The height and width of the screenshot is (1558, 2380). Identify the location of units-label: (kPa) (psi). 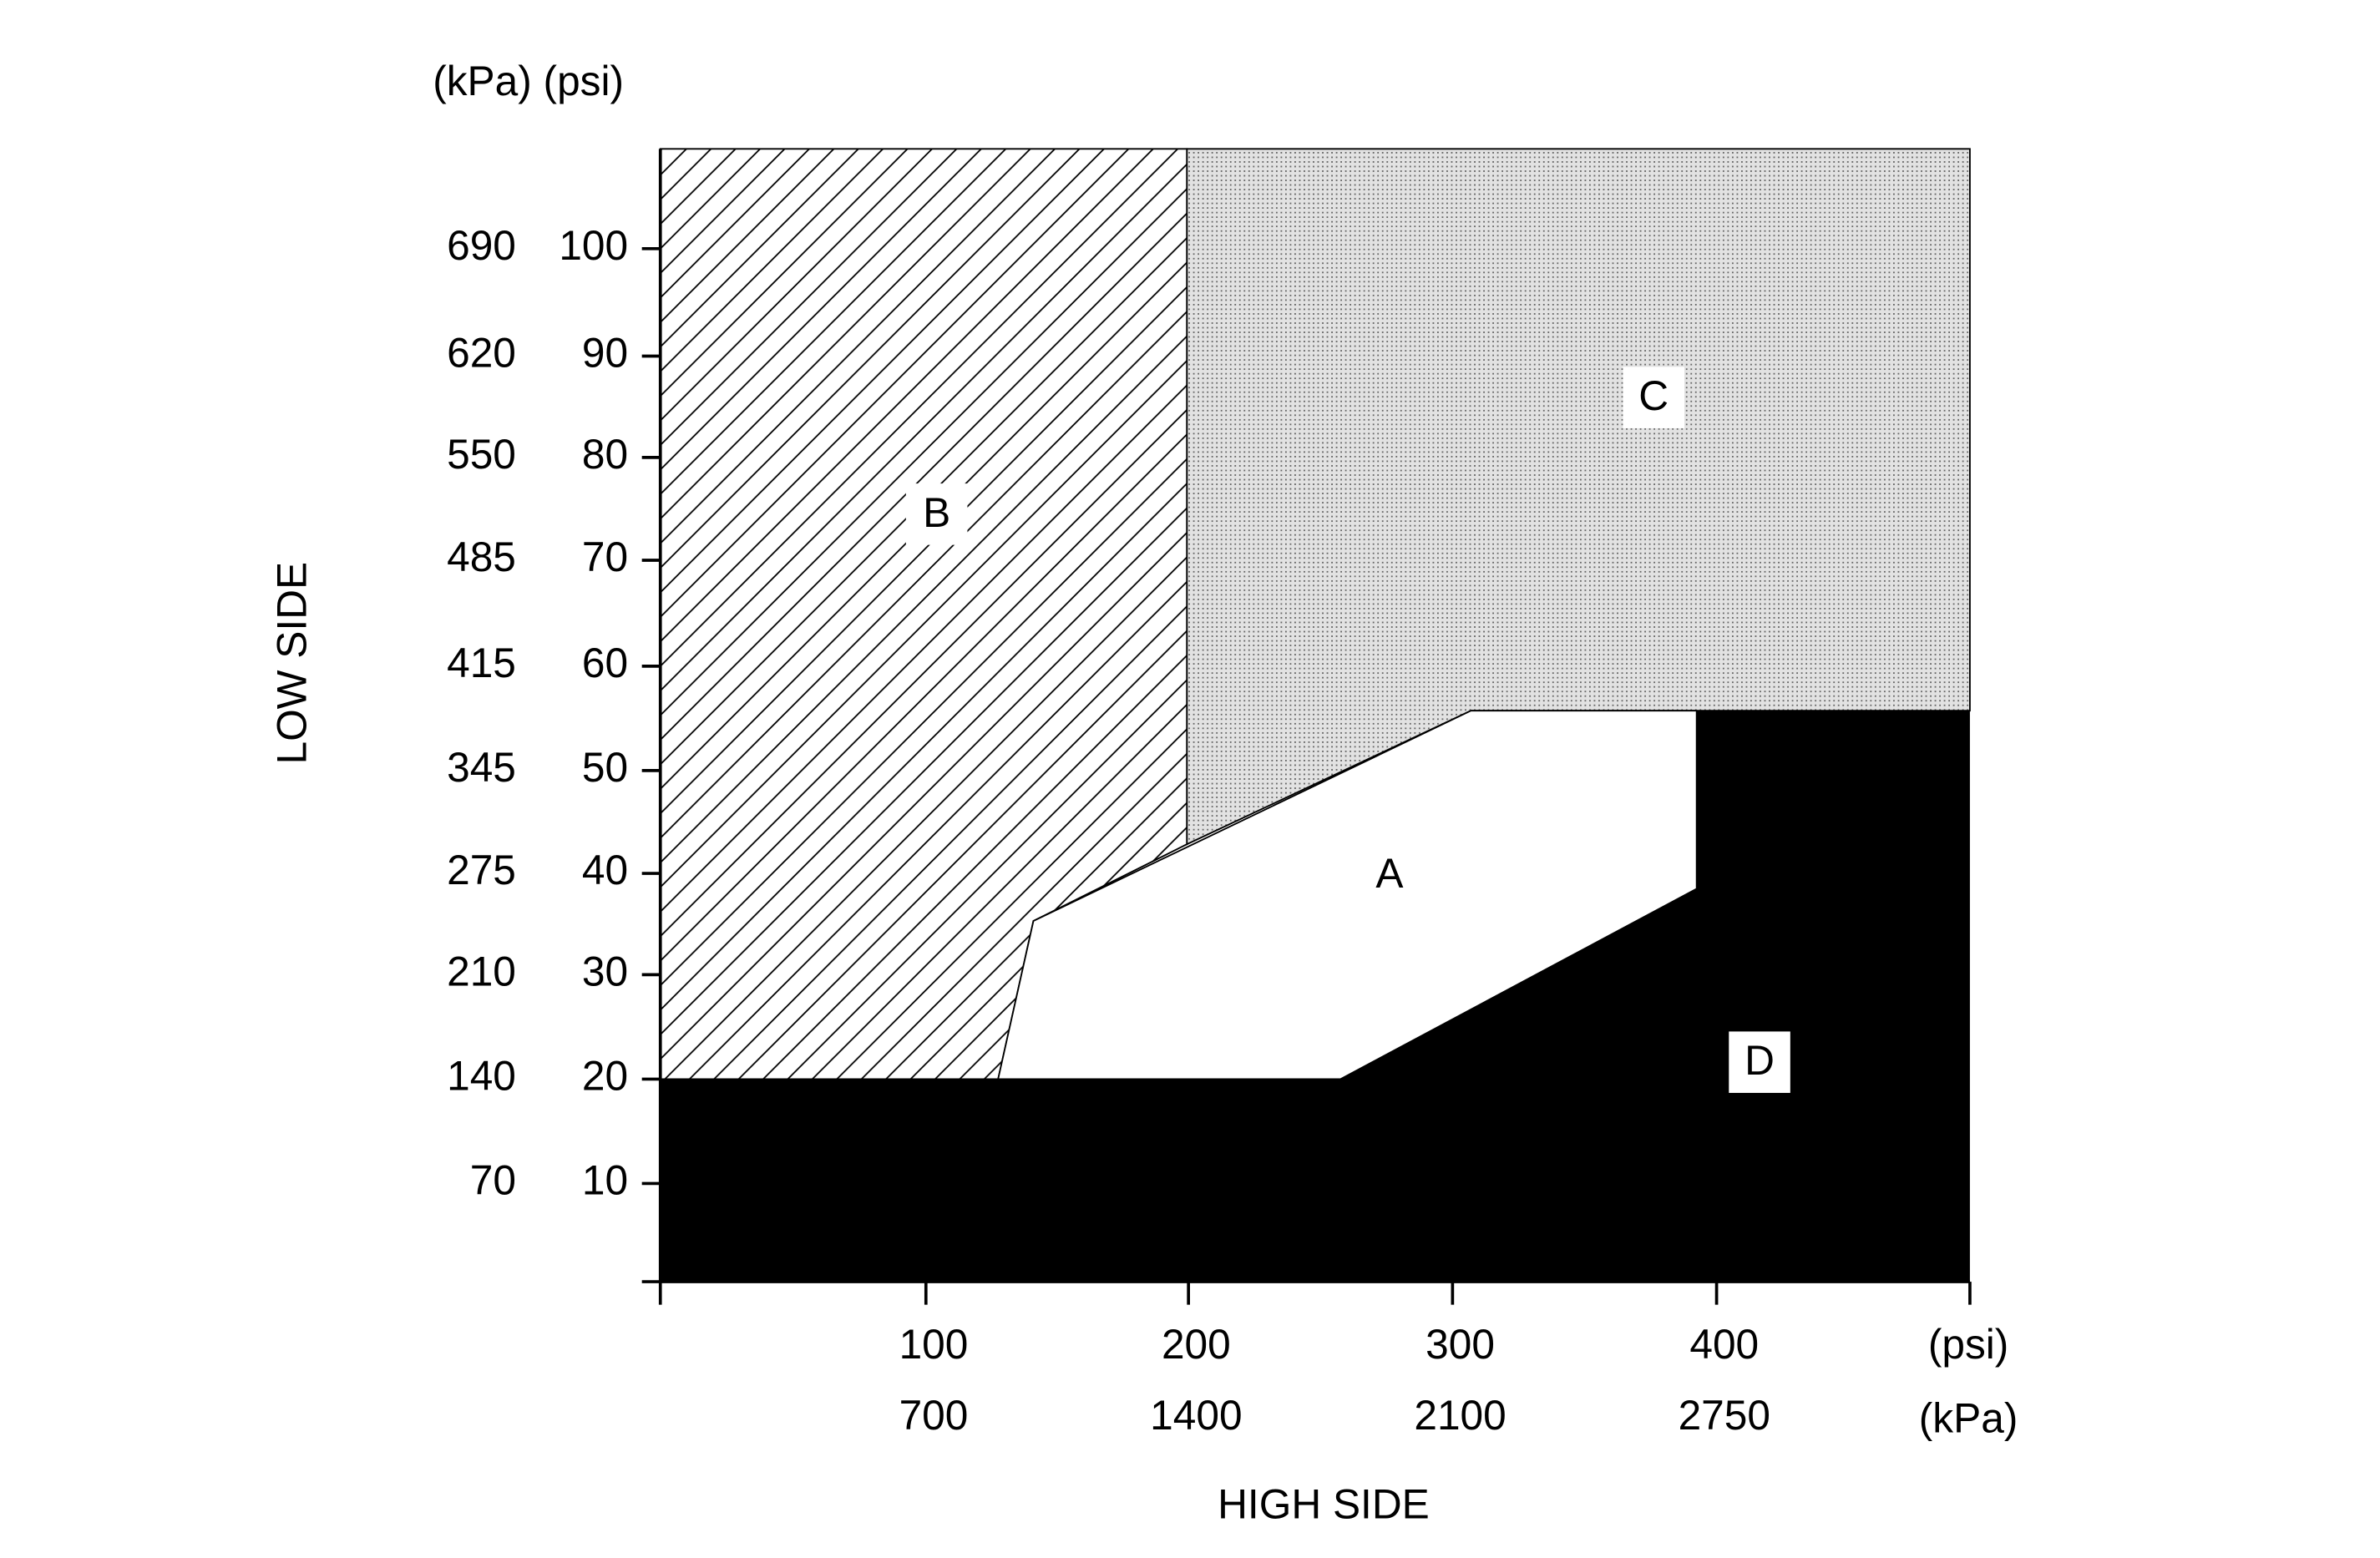
(528, 81).